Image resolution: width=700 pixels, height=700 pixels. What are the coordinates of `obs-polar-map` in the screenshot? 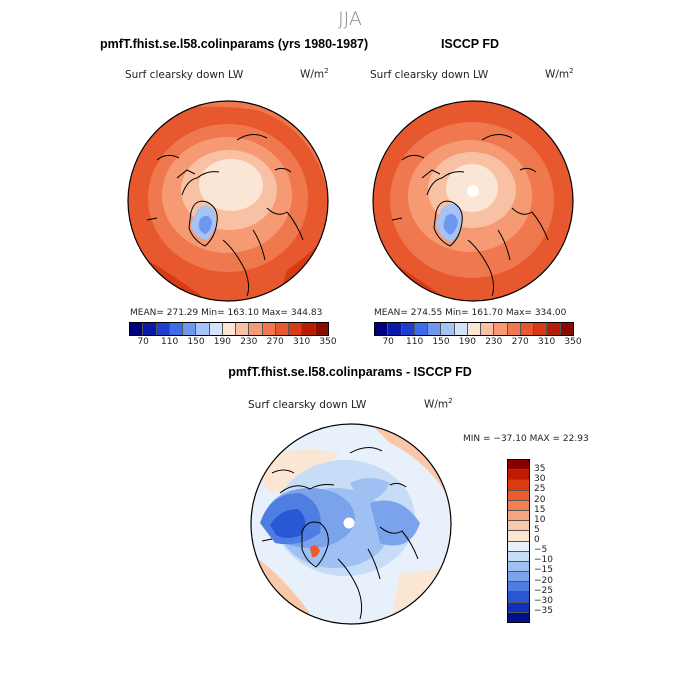 It's located at (473, 201).